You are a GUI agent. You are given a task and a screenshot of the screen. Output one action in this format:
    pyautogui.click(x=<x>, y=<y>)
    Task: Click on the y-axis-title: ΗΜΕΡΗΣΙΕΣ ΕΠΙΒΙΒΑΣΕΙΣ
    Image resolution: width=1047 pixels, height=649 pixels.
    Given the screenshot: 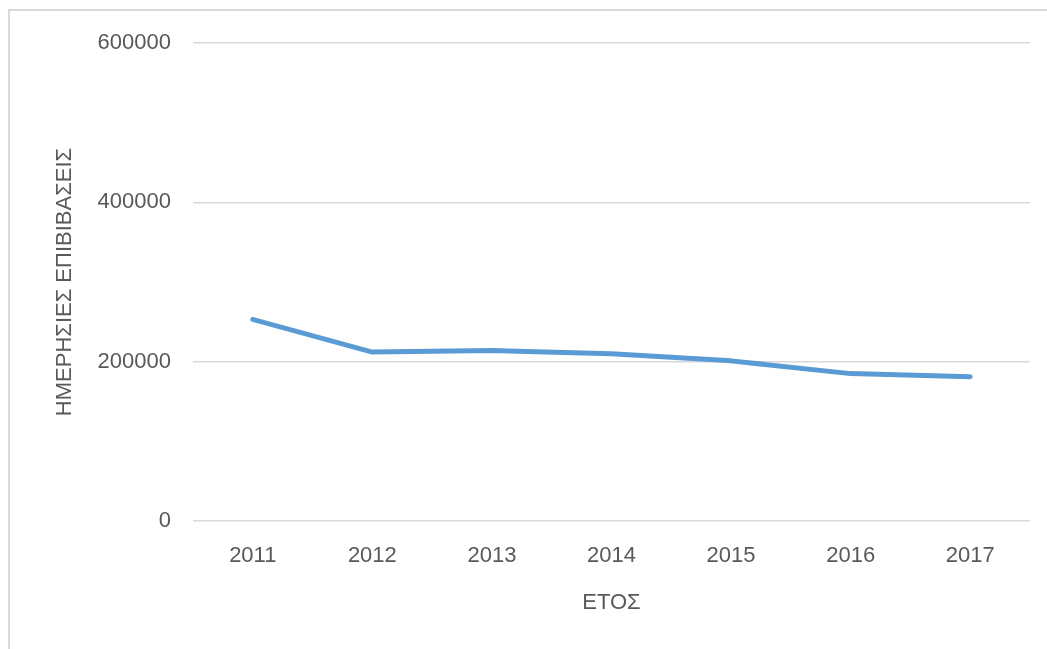 What is the action you would take?
    pyautogui.click(x=64, y=282)
    